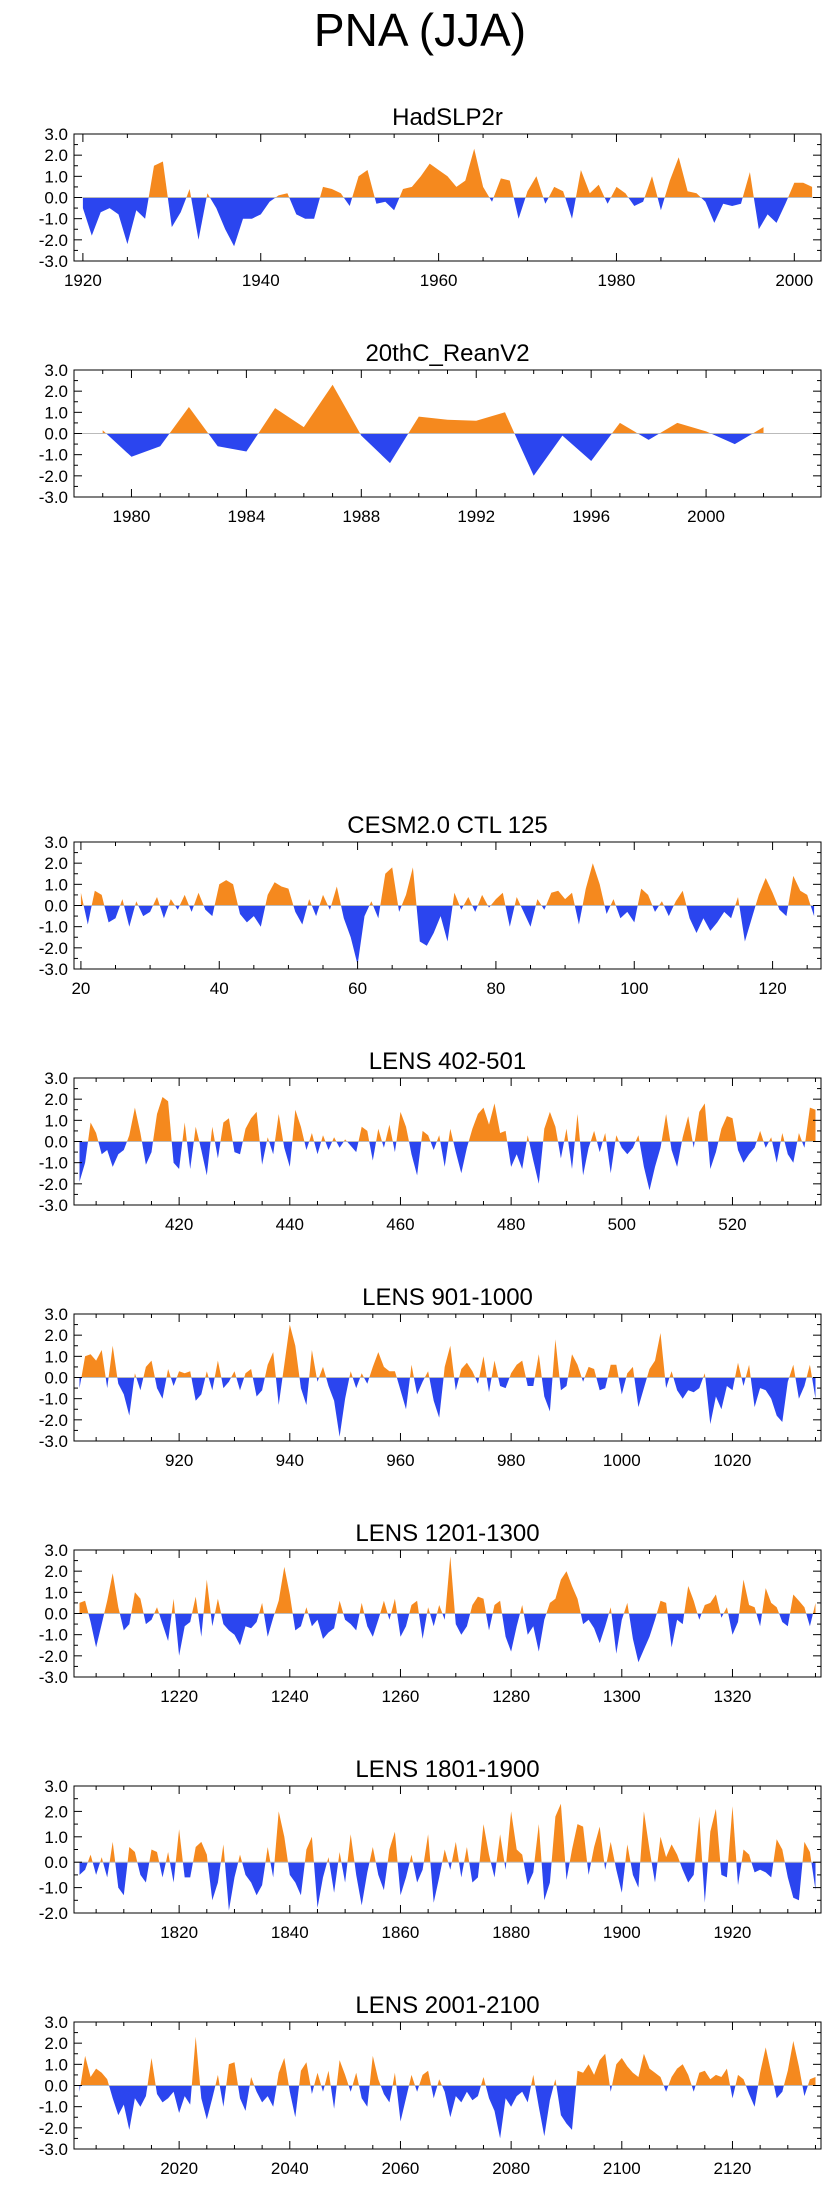 This screenshot has width=840, height=2200. What do you see at coordinates (290, 1696) in the screenshot?
I see `x-tick-label: 1240` at bounding box center [290, 1696].